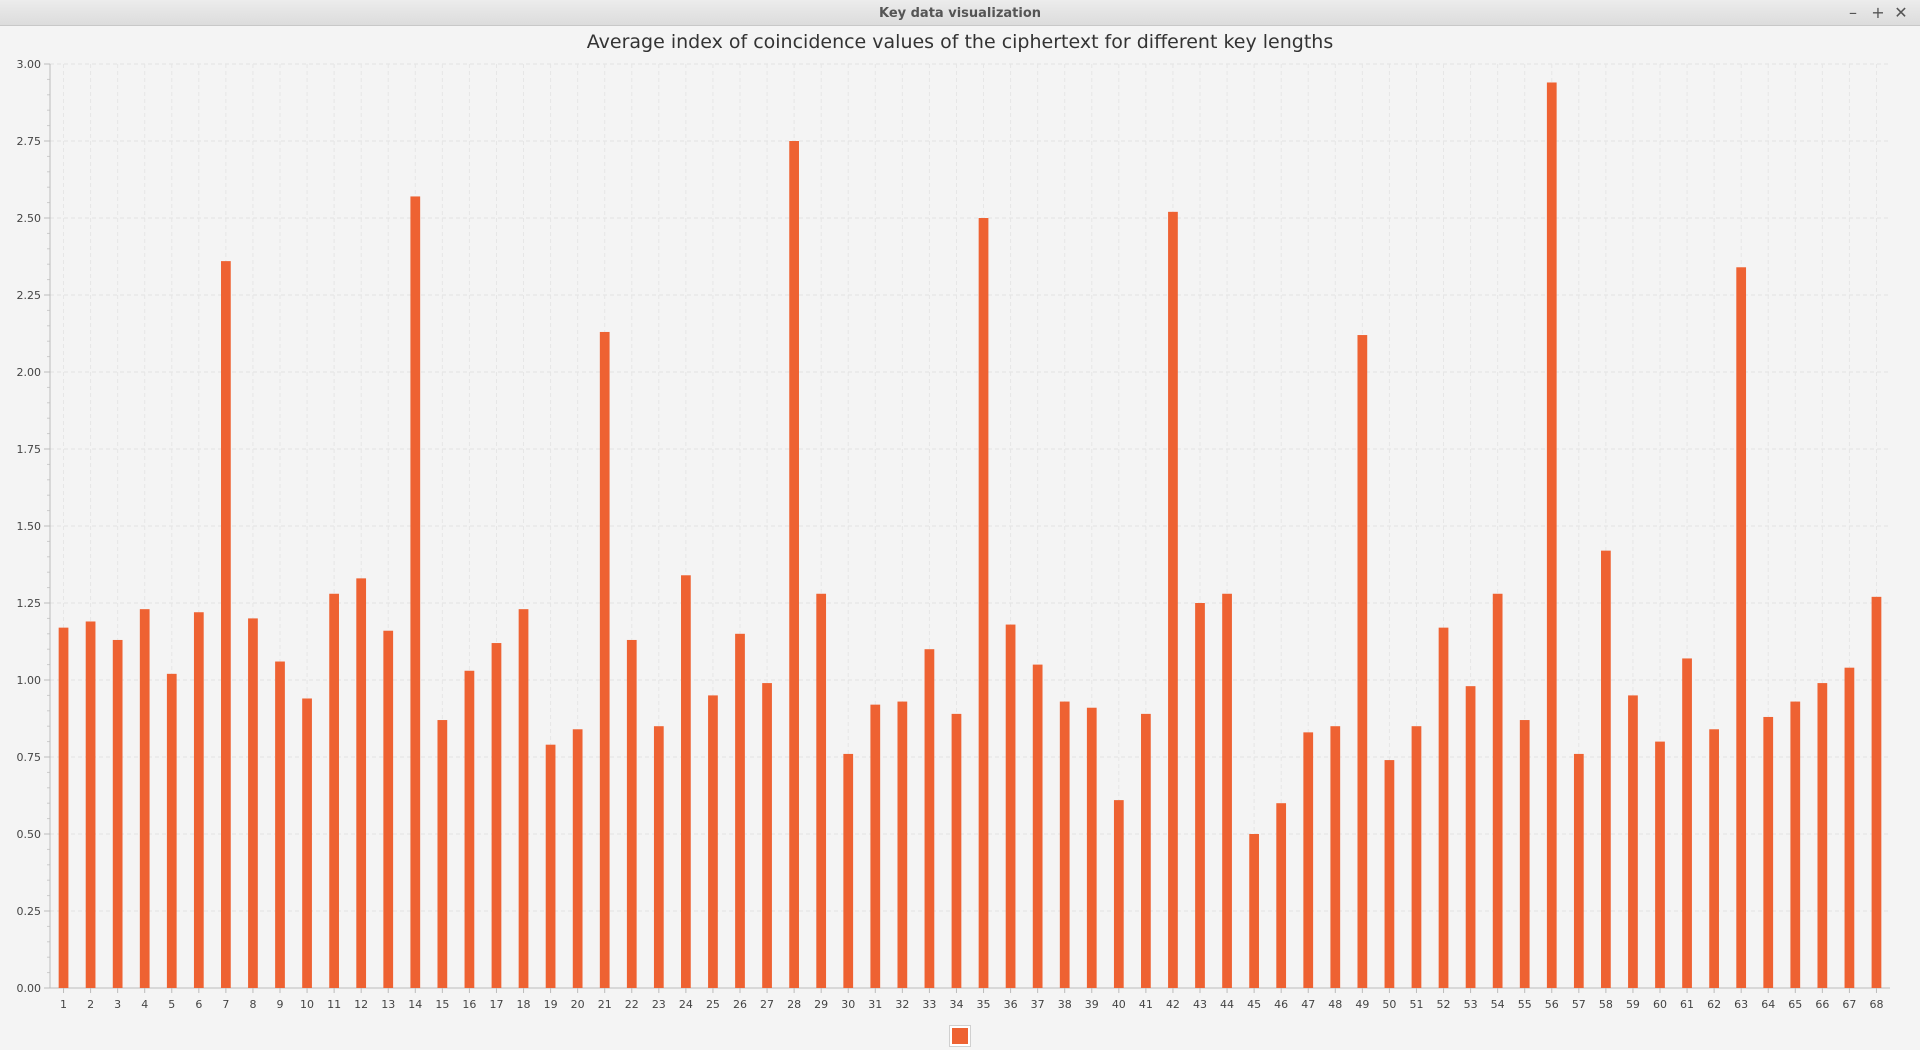 The image size is (1920, 1050). I want to click on x-tick-label: 45, so click(1254, 1004).